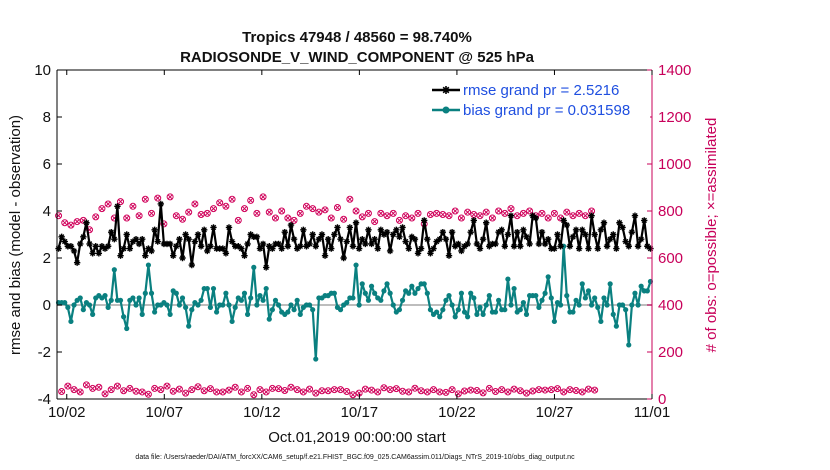 Image resolution: width=830 pixels, height=470 pixels. I want to click on legend-bias-label: bias grand pr = 0.031598, so click(546, 110).